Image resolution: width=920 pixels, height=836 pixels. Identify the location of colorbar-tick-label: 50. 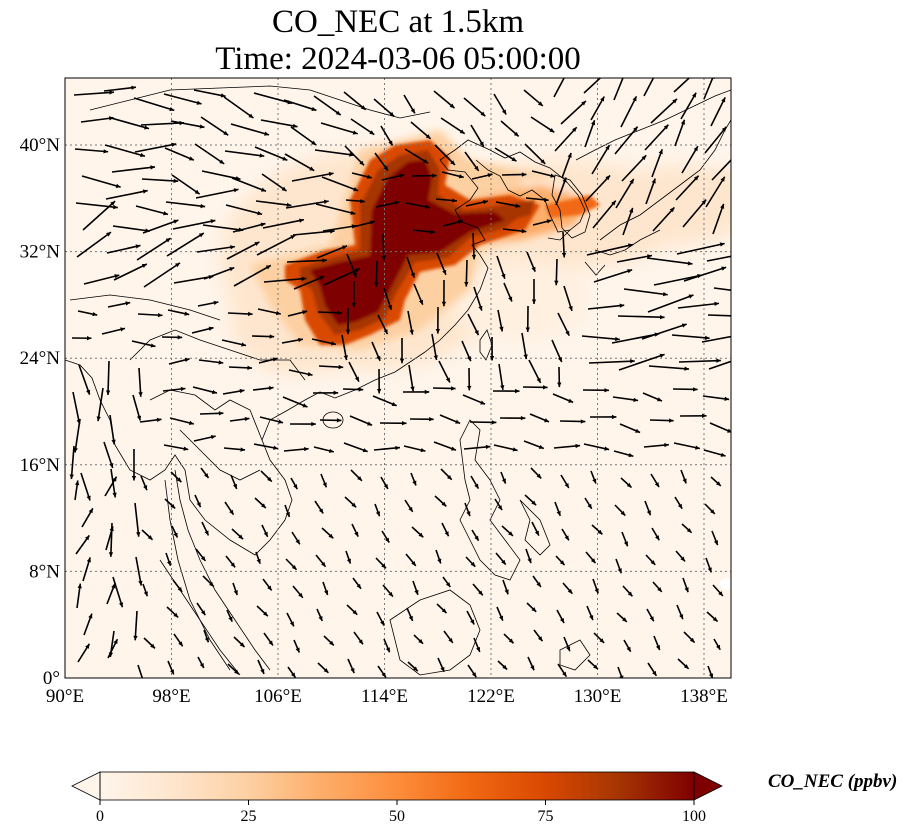
(397, 816).